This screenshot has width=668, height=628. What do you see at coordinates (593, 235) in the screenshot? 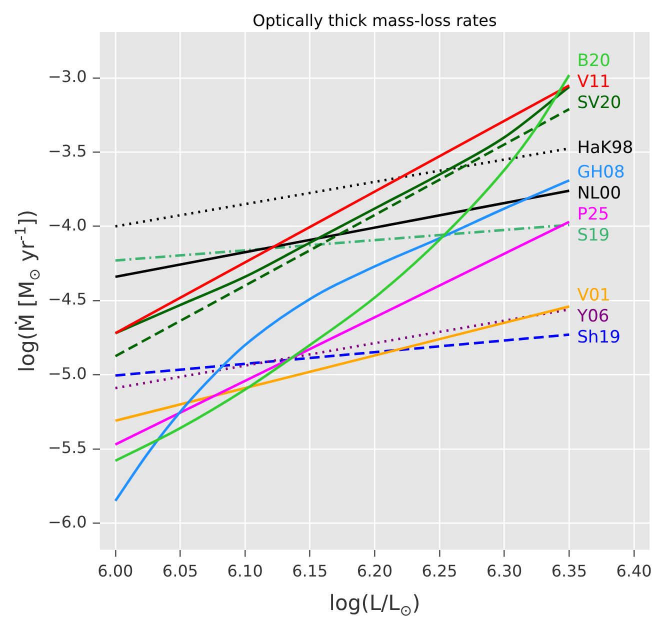
I see `series-label: S19` at bounding box center [593, 235].